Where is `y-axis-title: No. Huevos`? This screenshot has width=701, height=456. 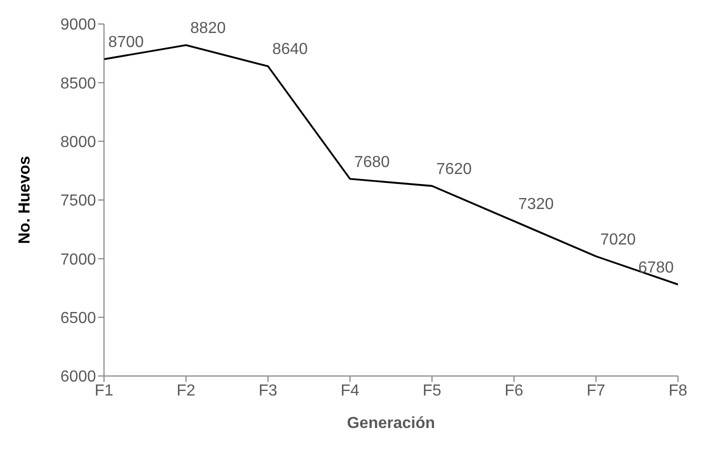
y-axis-title: No. Huevos is located at coordinates (25, 200).